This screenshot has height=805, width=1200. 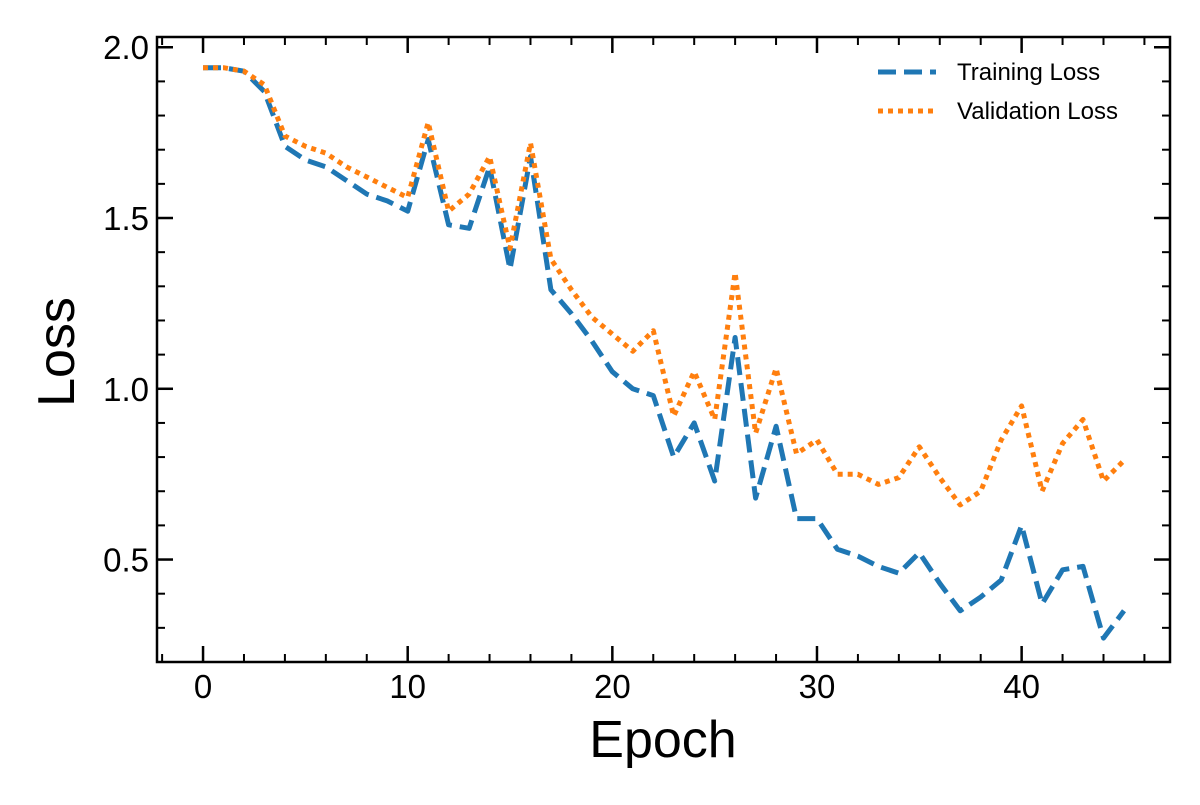 What do you see at coordinates (1021, 686) in the screenshot?
I see `x-tick-label: 40` at bounding box center [1021, 686].